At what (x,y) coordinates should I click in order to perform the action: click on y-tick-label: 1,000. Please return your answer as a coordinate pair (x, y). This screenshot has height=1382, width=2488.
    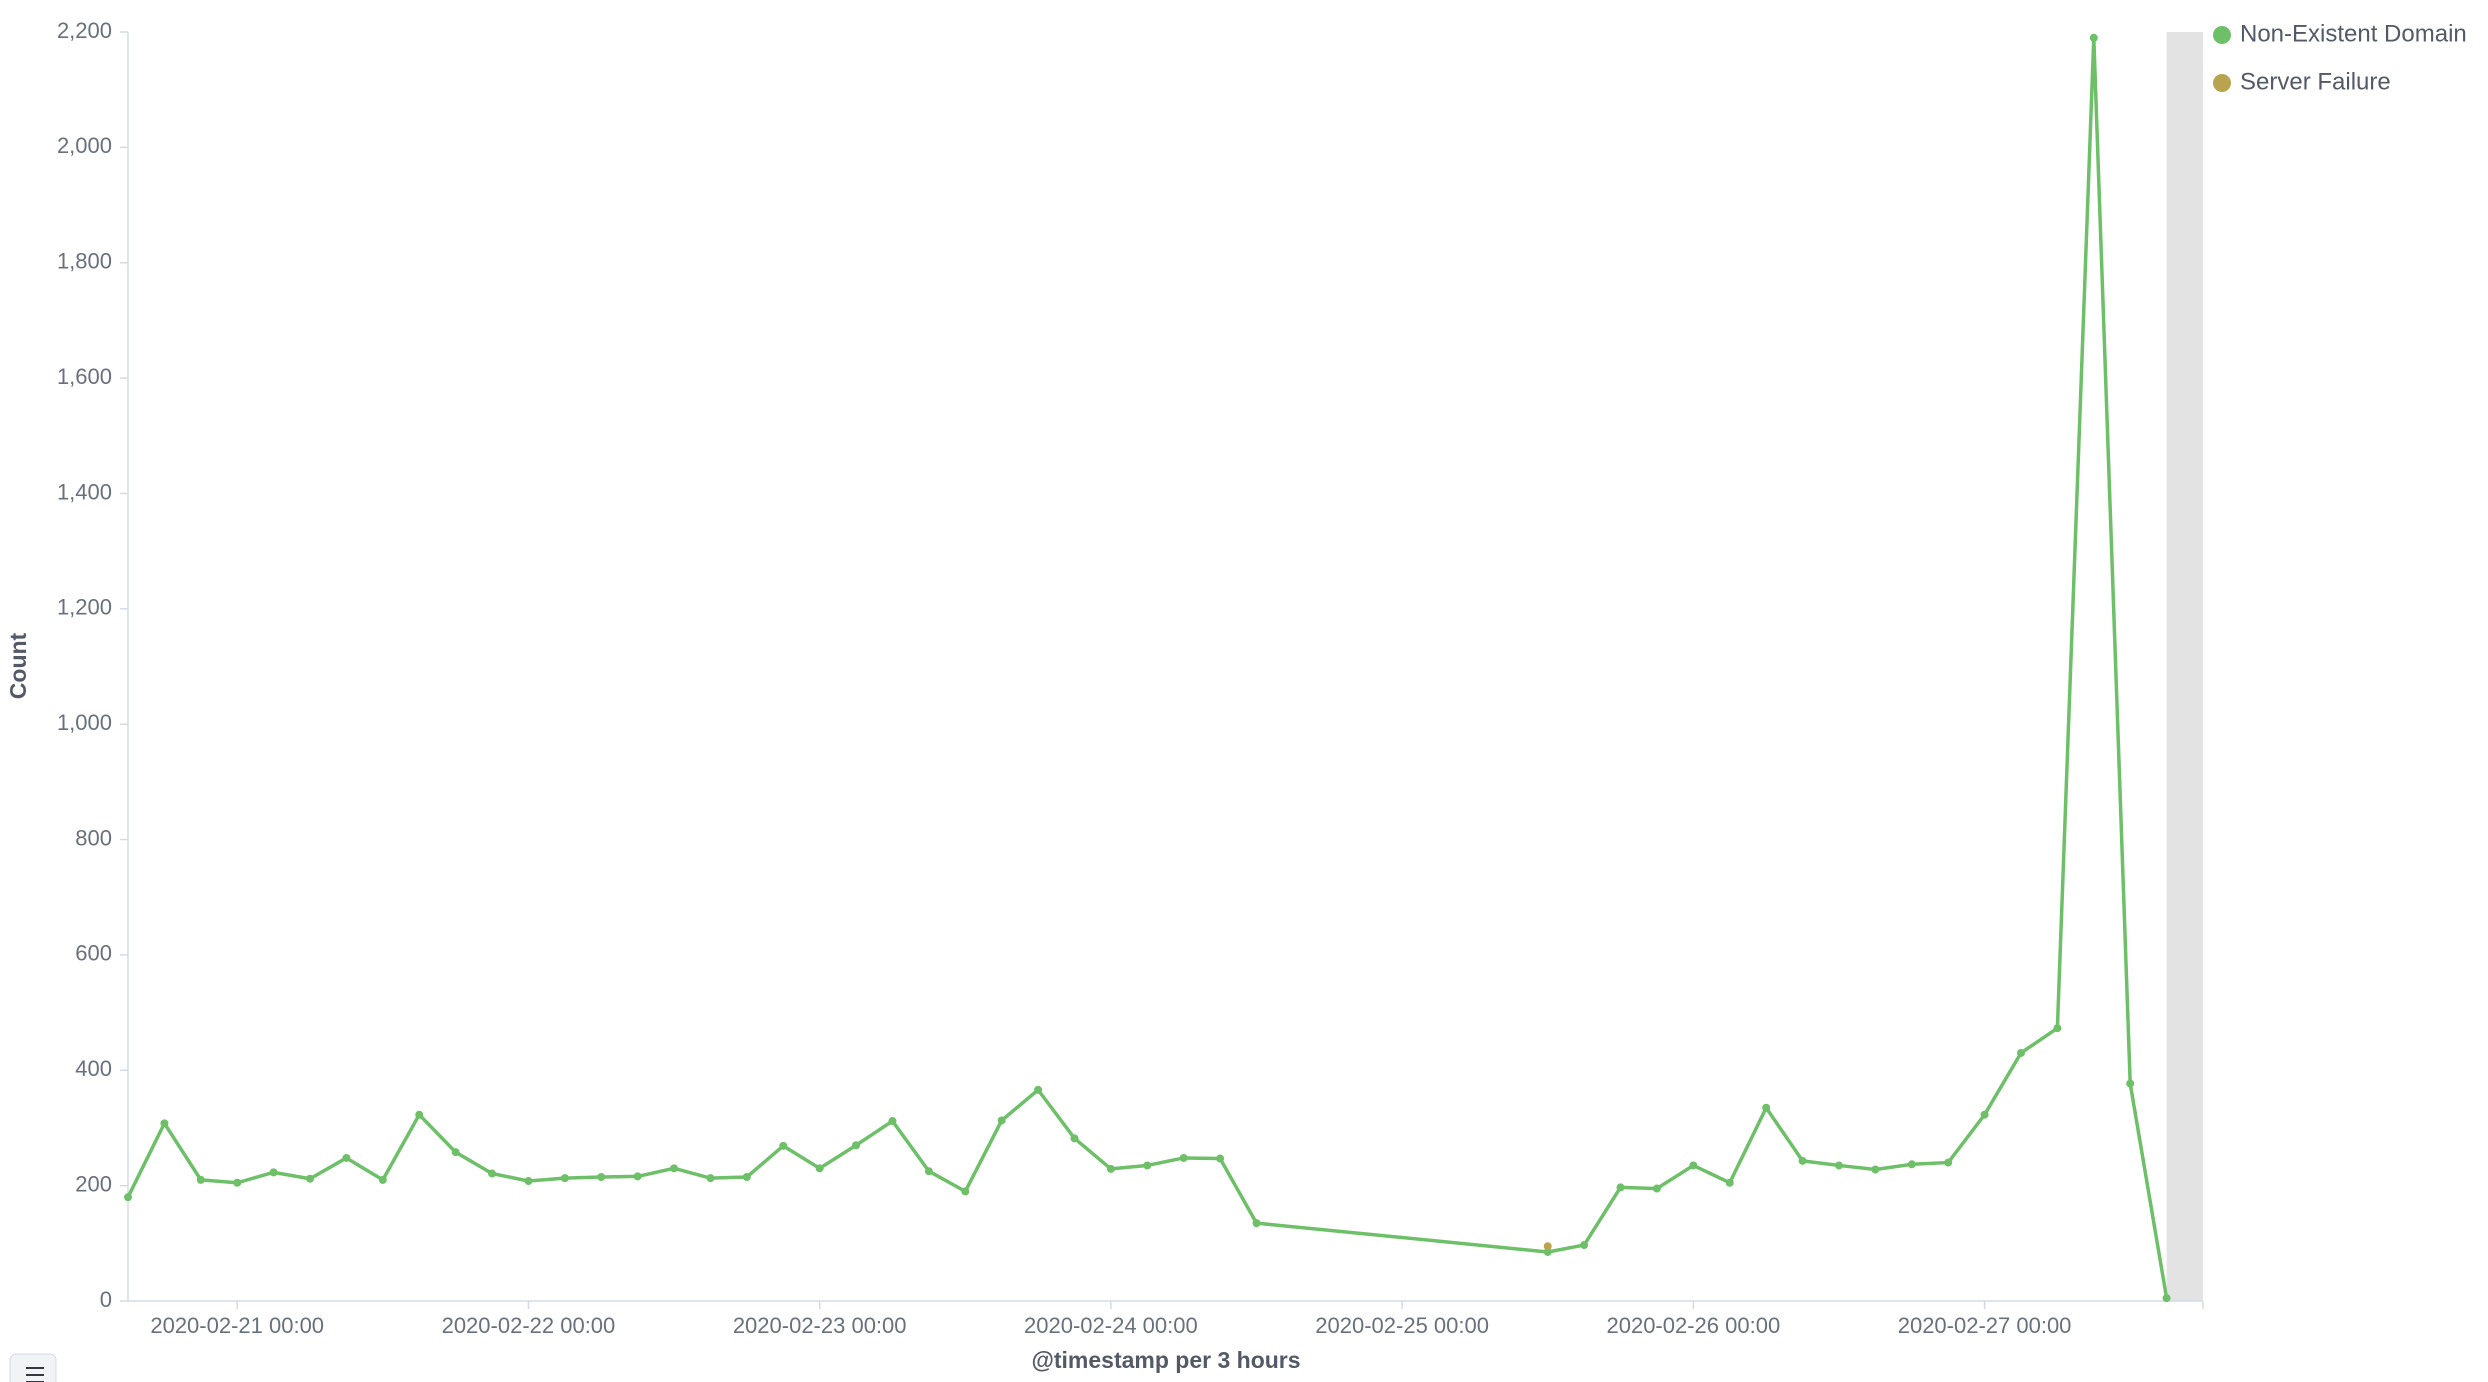
    Looking at the image, I should click on (84, 722).